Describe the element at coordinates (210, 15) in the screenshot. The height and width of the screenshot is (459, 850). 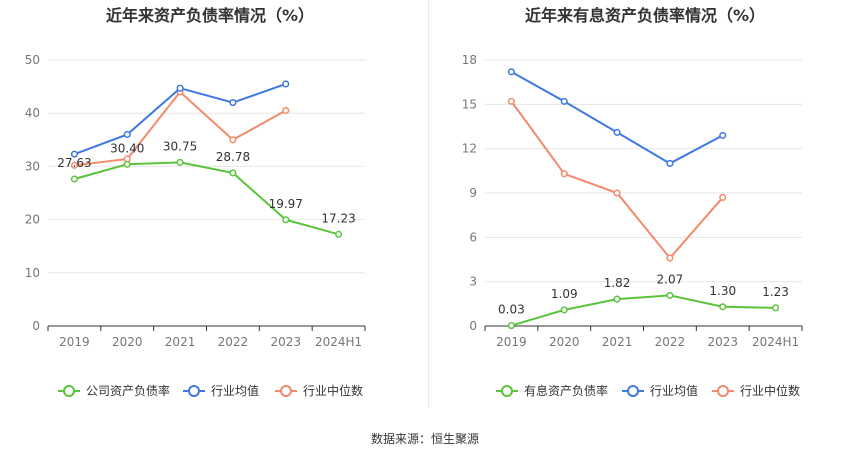
I see `left-chart-title: 近年来资产负债率情况（%）` at that location.